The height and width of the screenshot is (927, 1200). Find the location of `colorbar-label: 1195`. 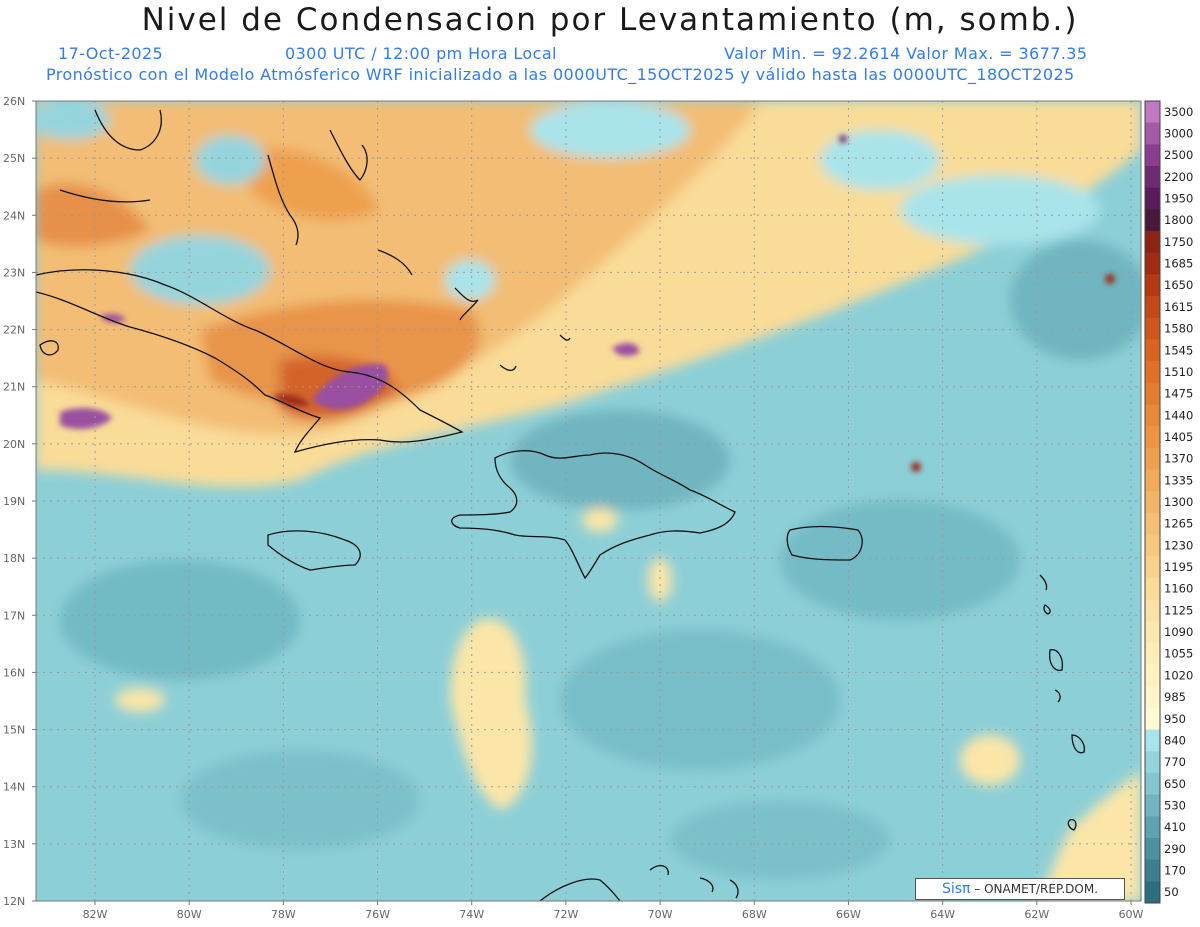

colorbar-label: 1195 is located at coordinates (1178, 567).